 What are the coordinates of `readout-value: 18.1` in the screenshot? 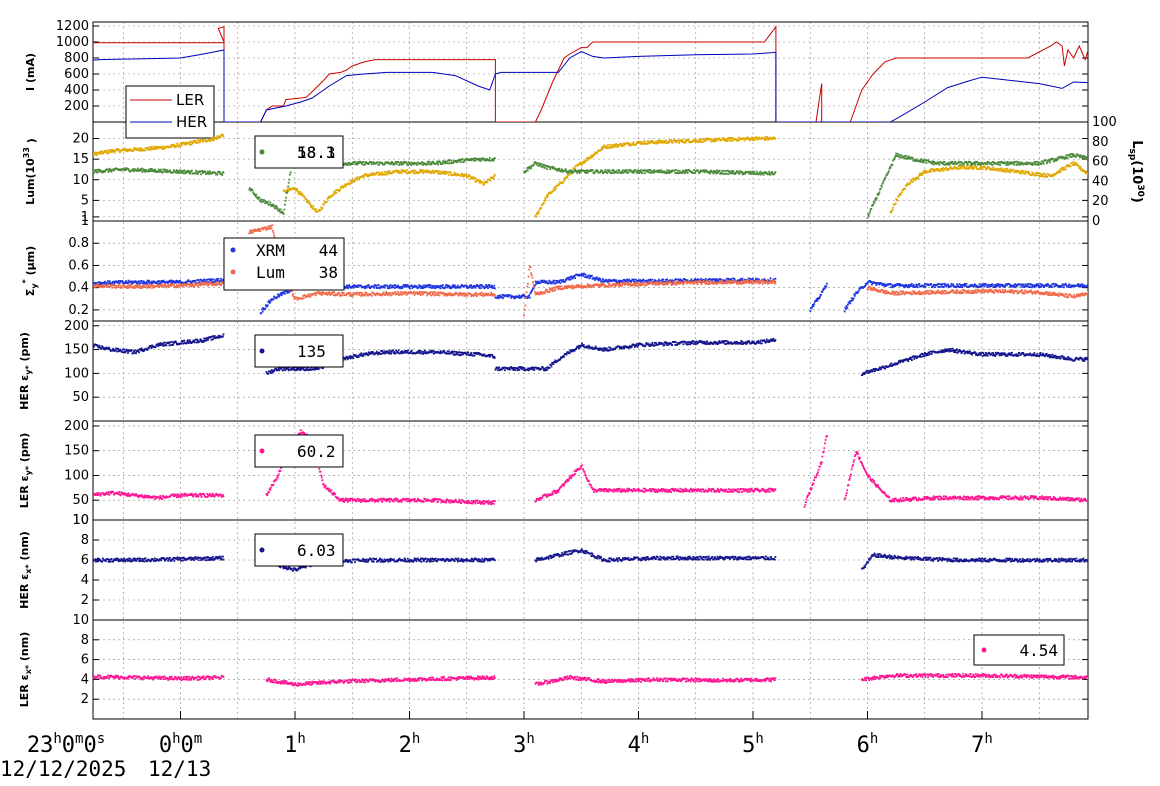 It's located at (316, 152).